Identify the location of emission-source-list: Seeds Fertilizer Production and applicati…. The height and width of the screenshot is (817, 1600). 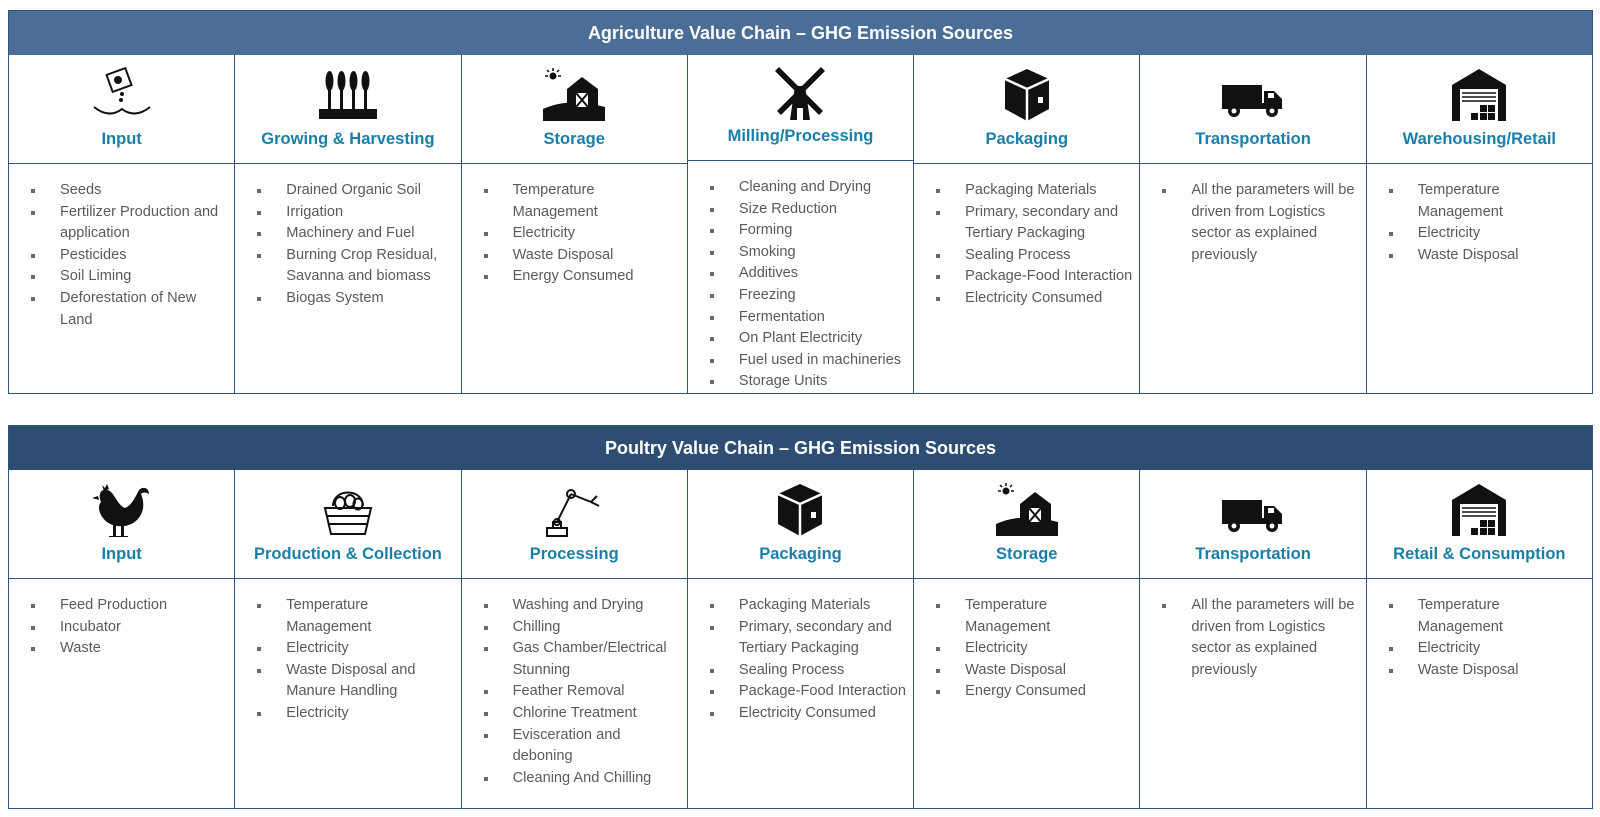
(121, 247).